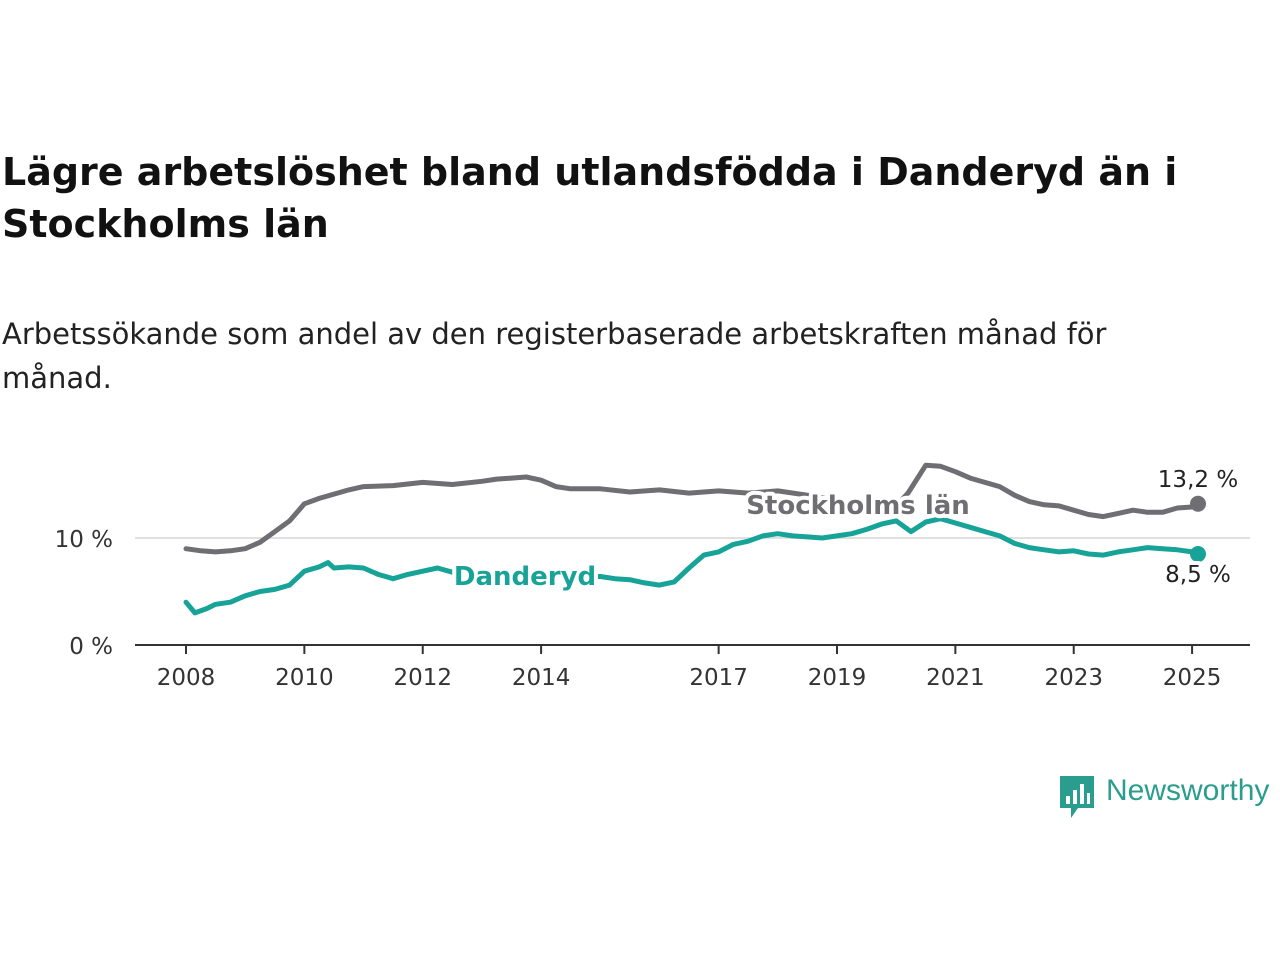 This screenshot has width=1280, height=960. Describe the element at coordinates (718, 678) in the screenshot. I see `x-tick-label: 2017` at that location.